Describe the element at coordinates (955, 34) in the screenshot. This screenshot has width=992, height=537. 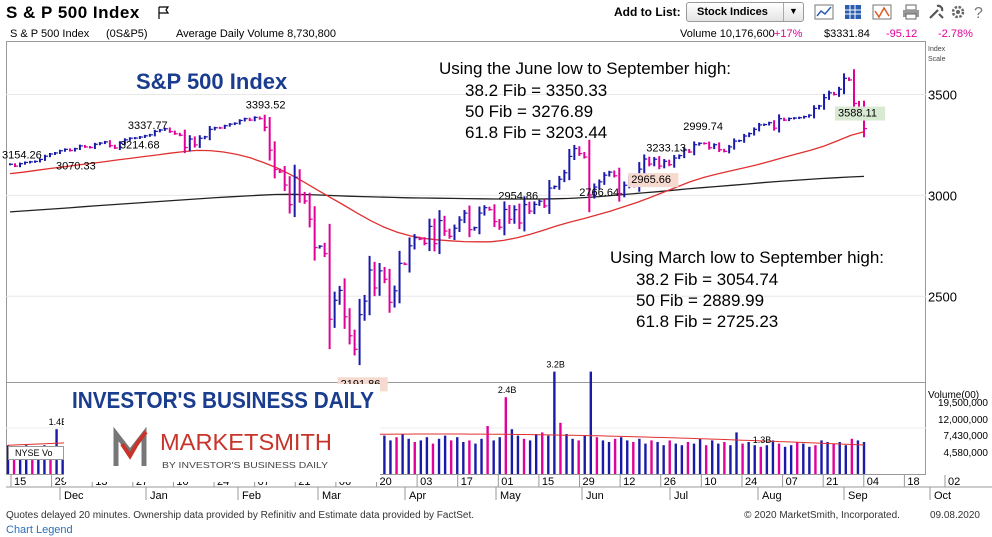
I see `info-change-pct: -2.78%` at that location.